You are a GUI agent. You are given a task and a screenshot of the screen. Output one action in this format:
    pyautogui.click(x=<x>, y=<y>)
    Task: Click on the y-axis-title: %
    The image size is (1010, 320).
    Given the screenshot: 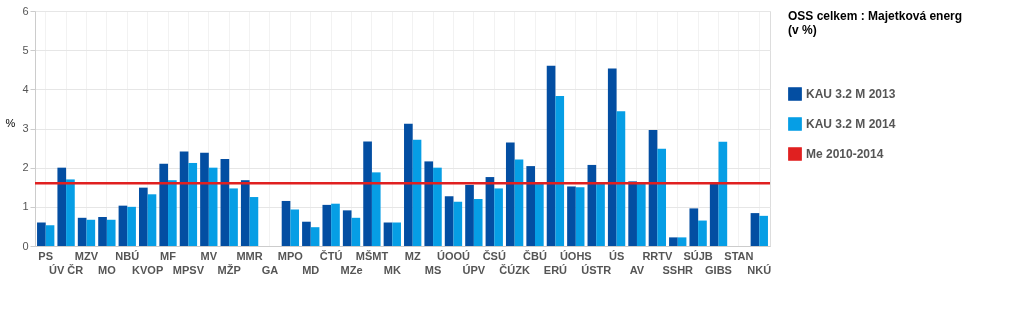 What is the action you would take?
    pyautogui.click(x=10, y=123)
    